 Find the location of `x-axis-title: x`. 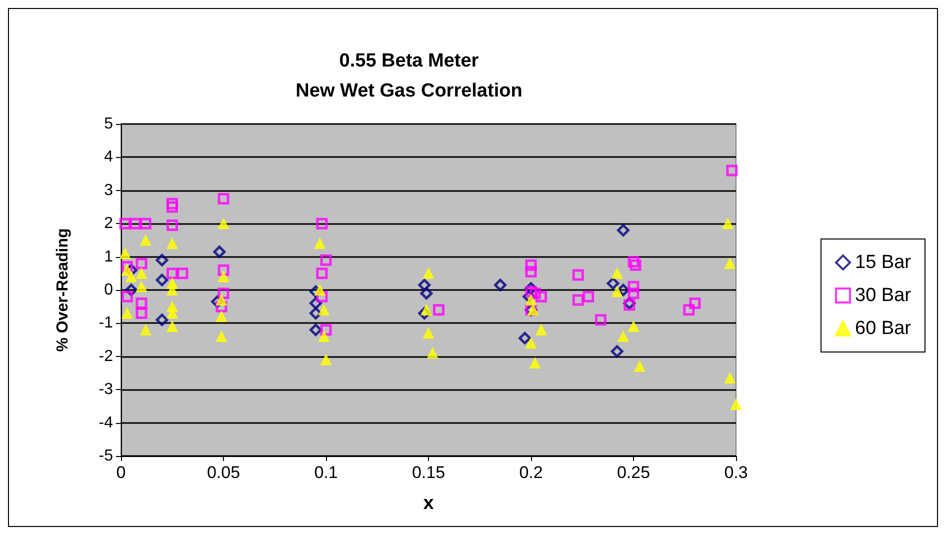

x-axis-title: x is located at coordinates (428, 503).